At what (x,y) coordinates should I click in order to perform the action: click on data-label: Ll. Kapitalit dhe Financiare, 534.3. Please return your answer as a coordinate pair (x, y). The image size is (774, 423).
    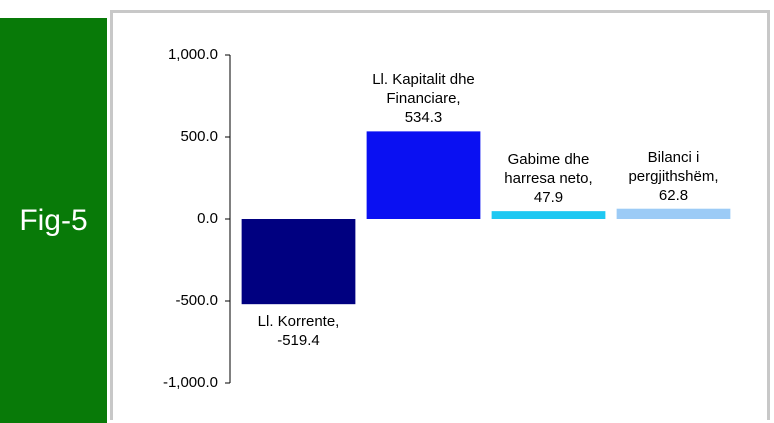
    Looking at the image, I should click on (423, 99).